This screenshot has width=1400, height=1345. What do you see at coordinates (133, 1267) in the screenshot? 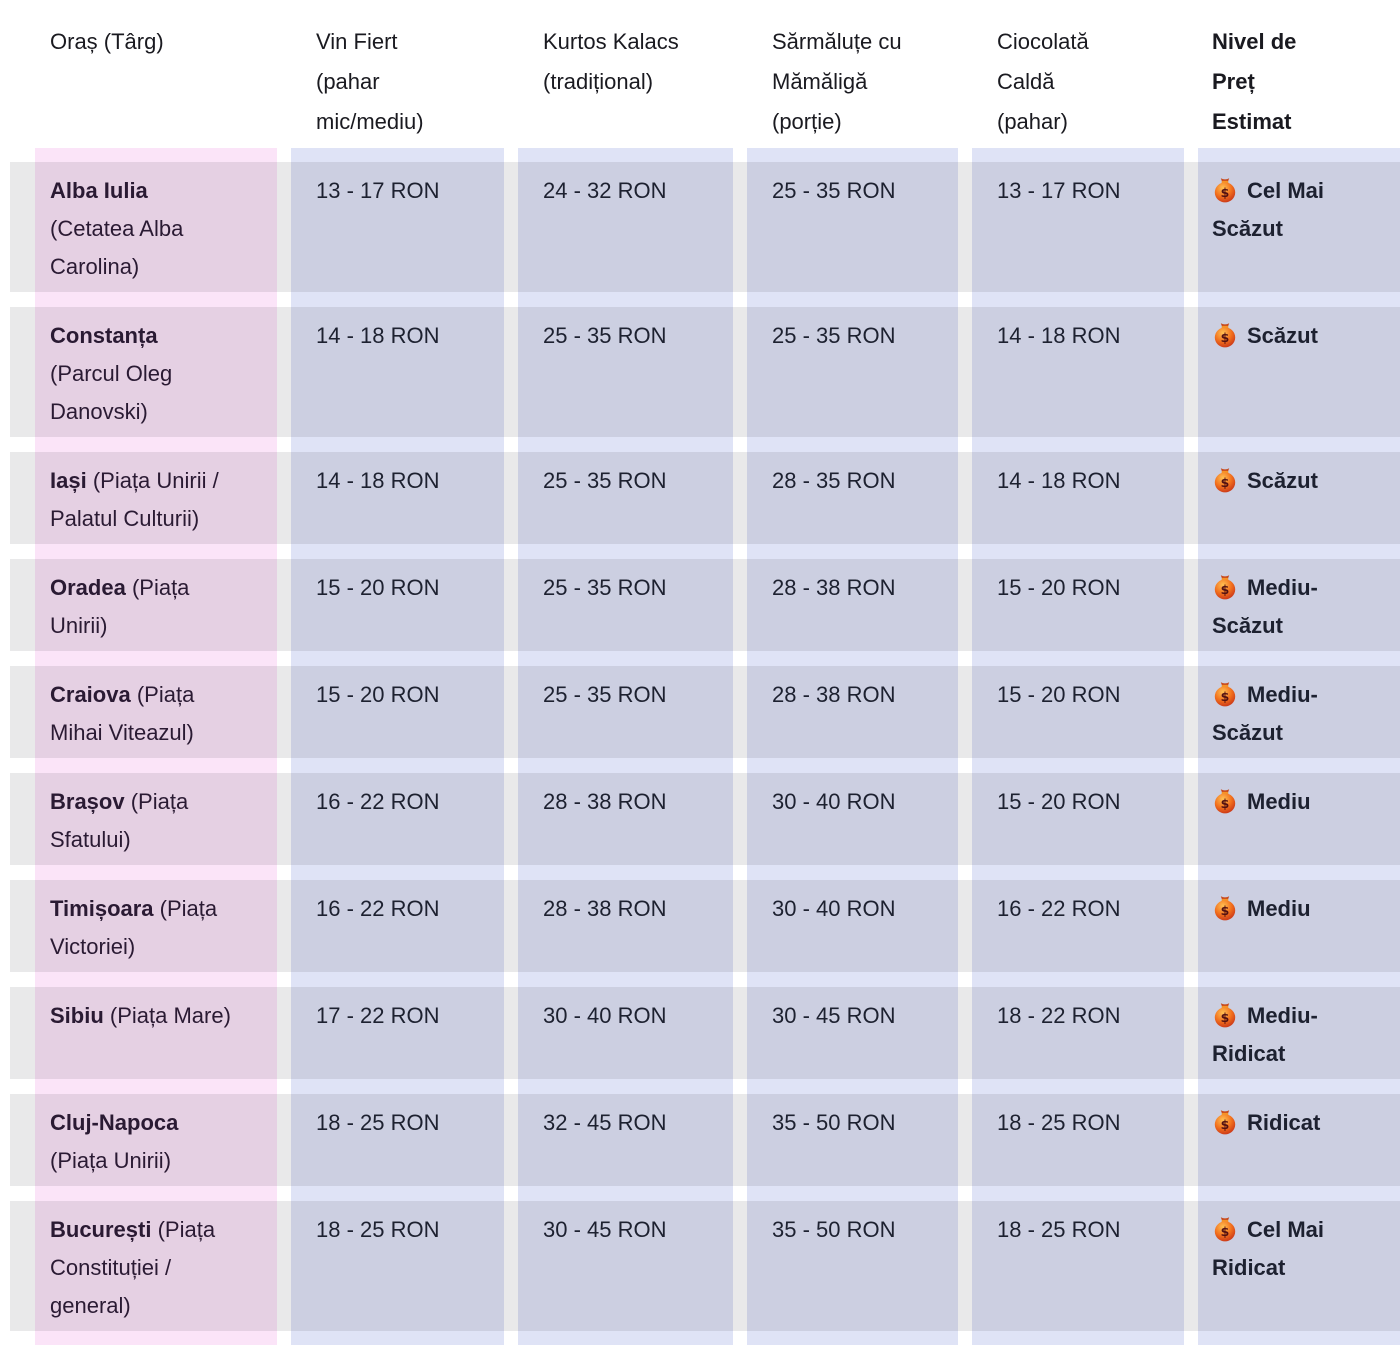
I see `city-venue: (Piața Constituției / general)` at bounding box center [133, 1267].